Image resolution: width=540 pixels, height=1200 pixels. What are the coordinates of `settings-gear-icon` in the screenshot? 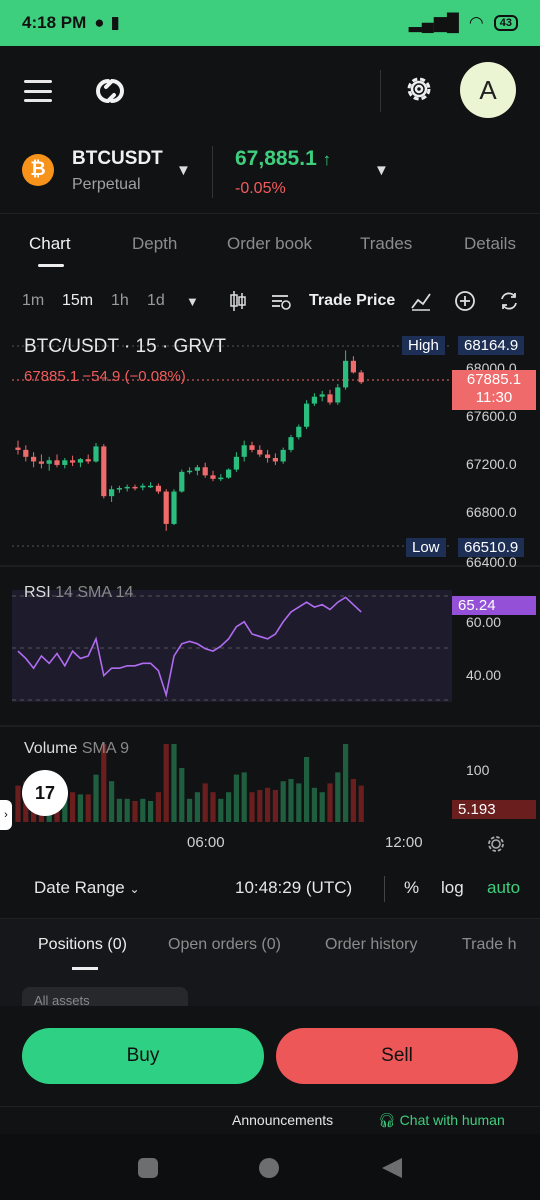 It's located at (419, 89).